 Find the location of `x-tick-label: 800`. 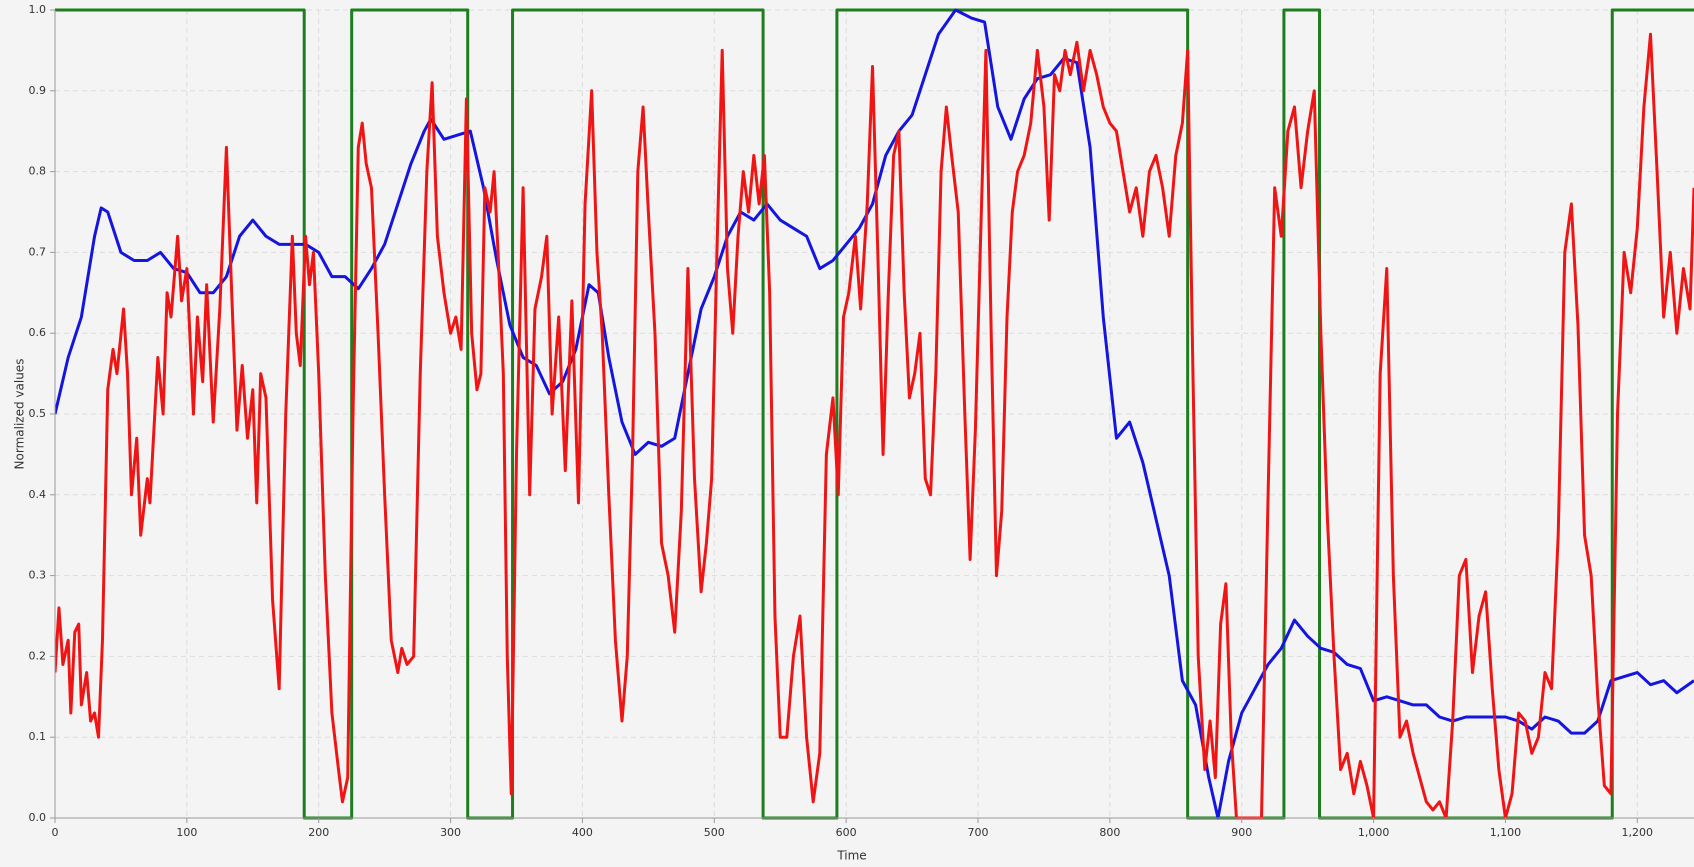

x-tick-label: 800 is located at coordinates (1109, 832).